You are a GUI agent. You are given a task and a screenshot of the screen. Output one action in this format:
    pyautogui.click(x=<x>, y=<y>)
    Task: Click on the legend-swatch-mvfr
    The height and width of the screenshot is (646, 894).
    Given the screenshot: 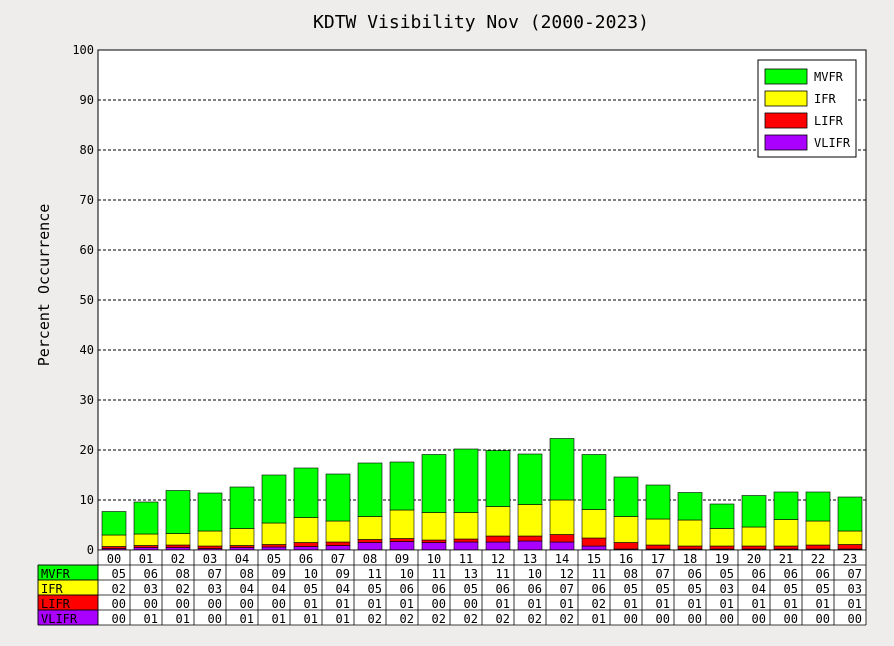 What is the action you would take?
    pyautogui.click(x=786, y=76)
    